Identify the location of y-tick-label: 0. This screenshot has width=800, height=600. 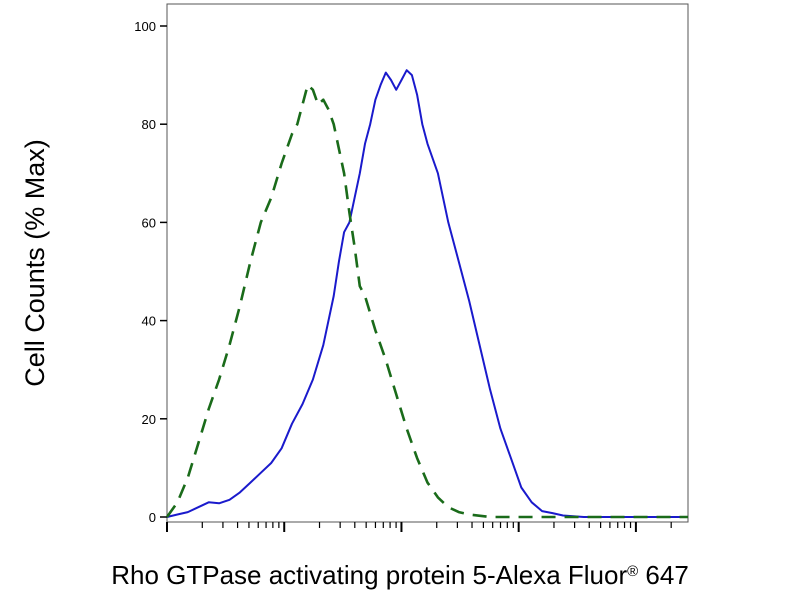
(152, 517).